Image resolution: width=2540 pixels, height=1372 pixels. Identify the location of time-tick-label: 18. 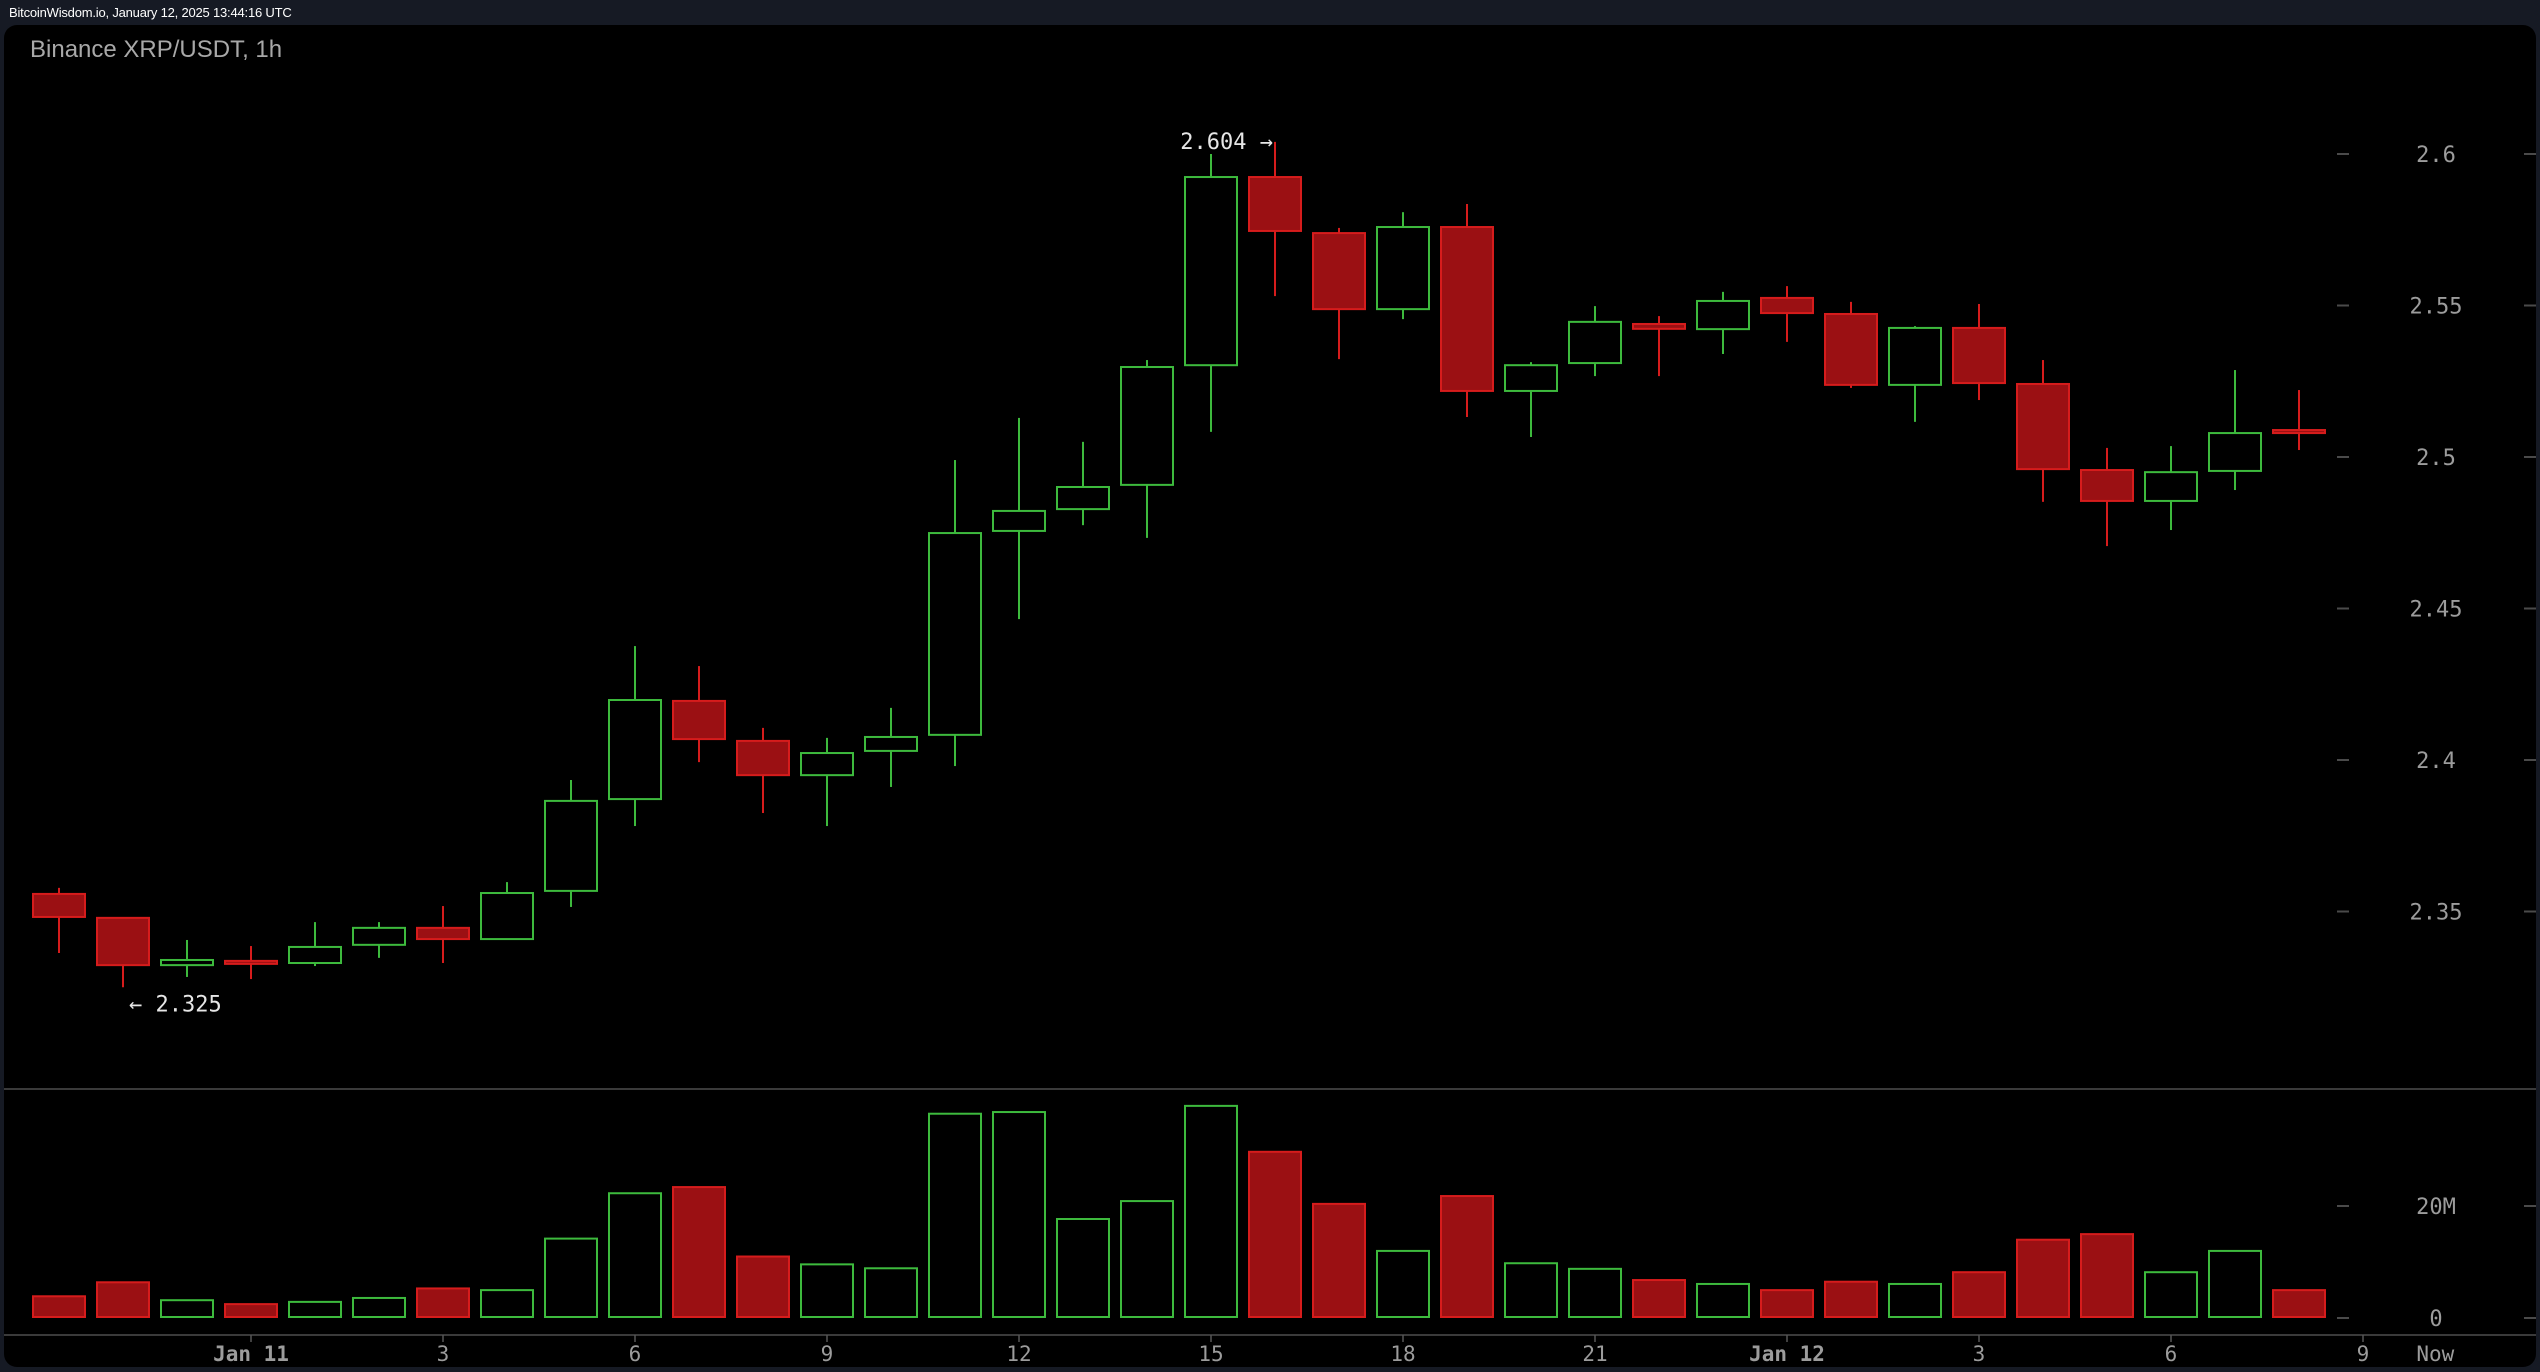
(1402, 1354).